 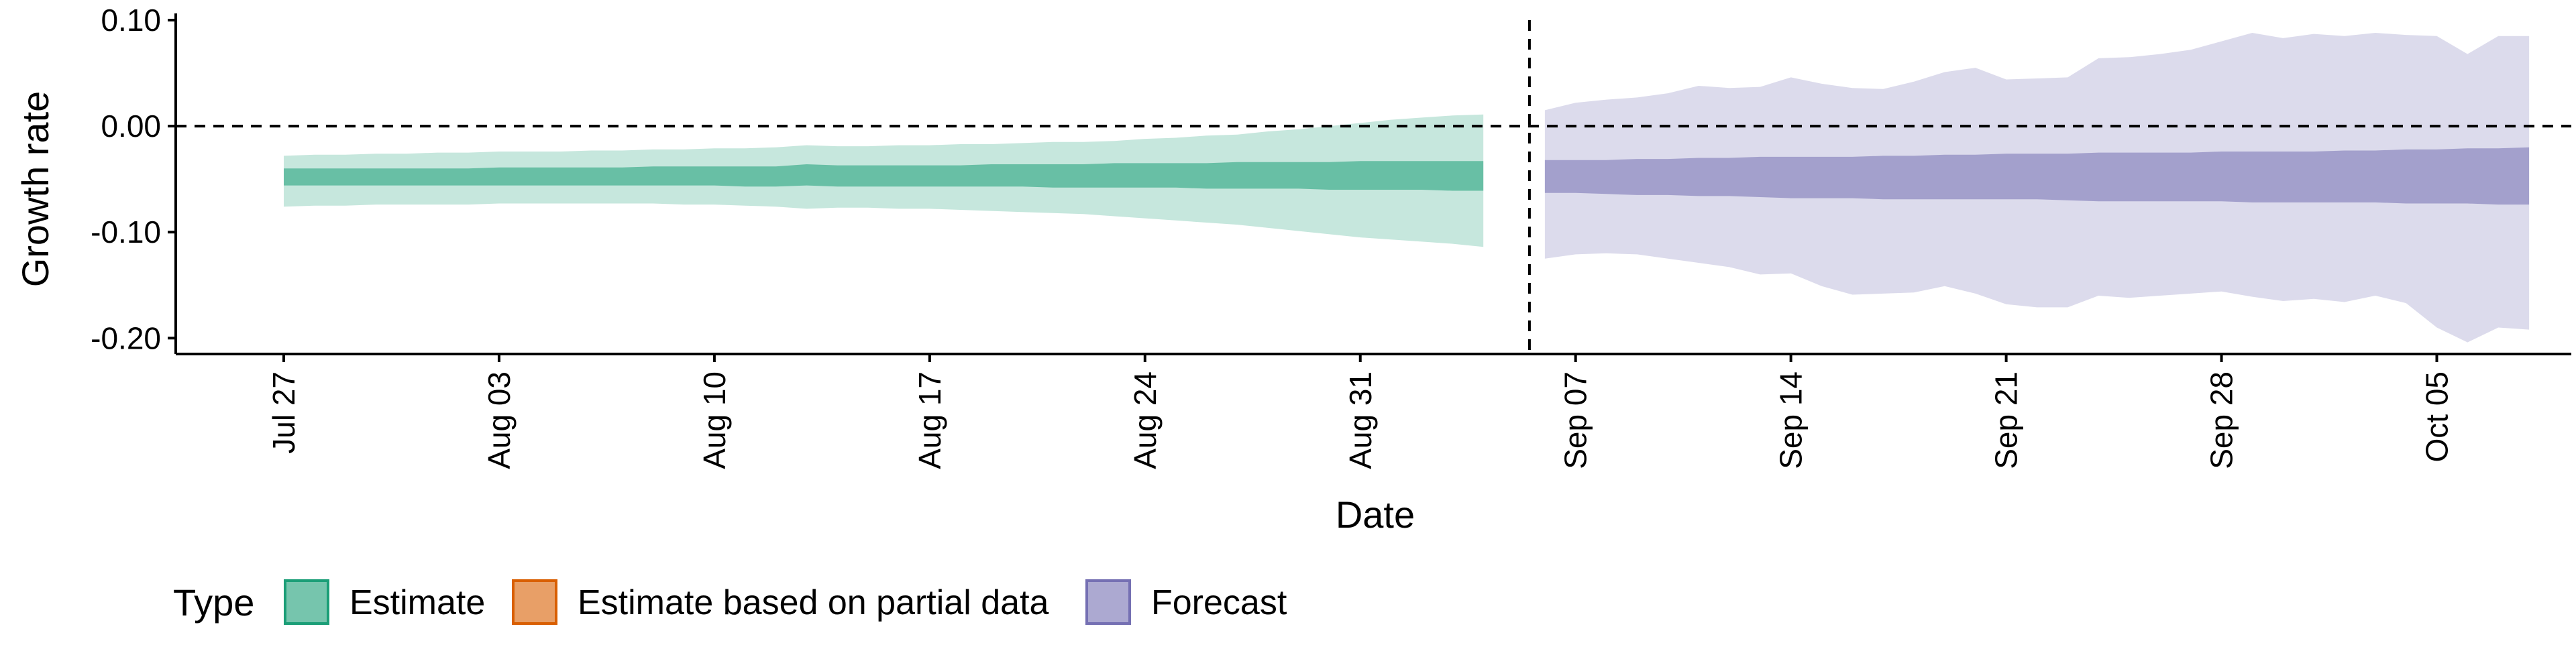 I want to click on x-tick-label: Aug 24, so click(x=1145, y=420).